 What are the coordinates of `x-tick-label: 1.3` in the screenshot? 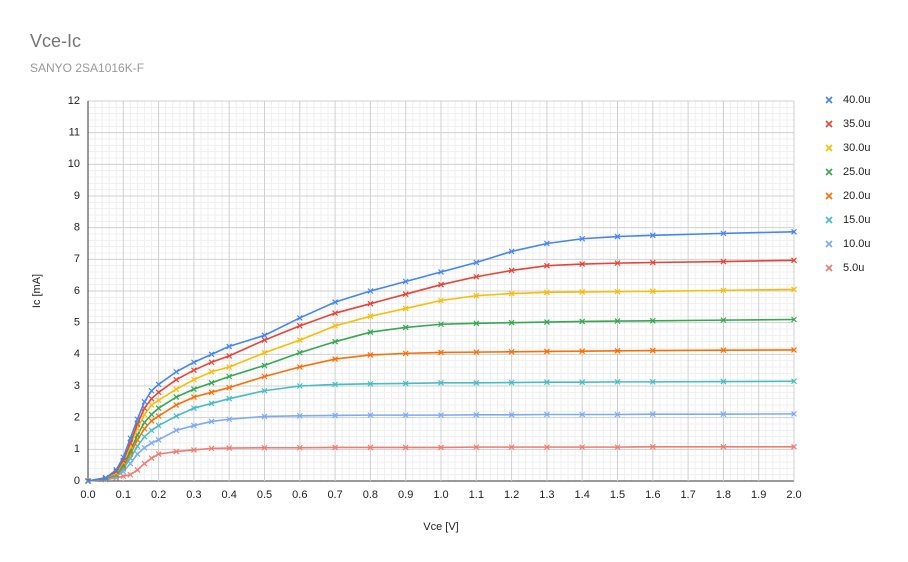 It's located at (546, 495).